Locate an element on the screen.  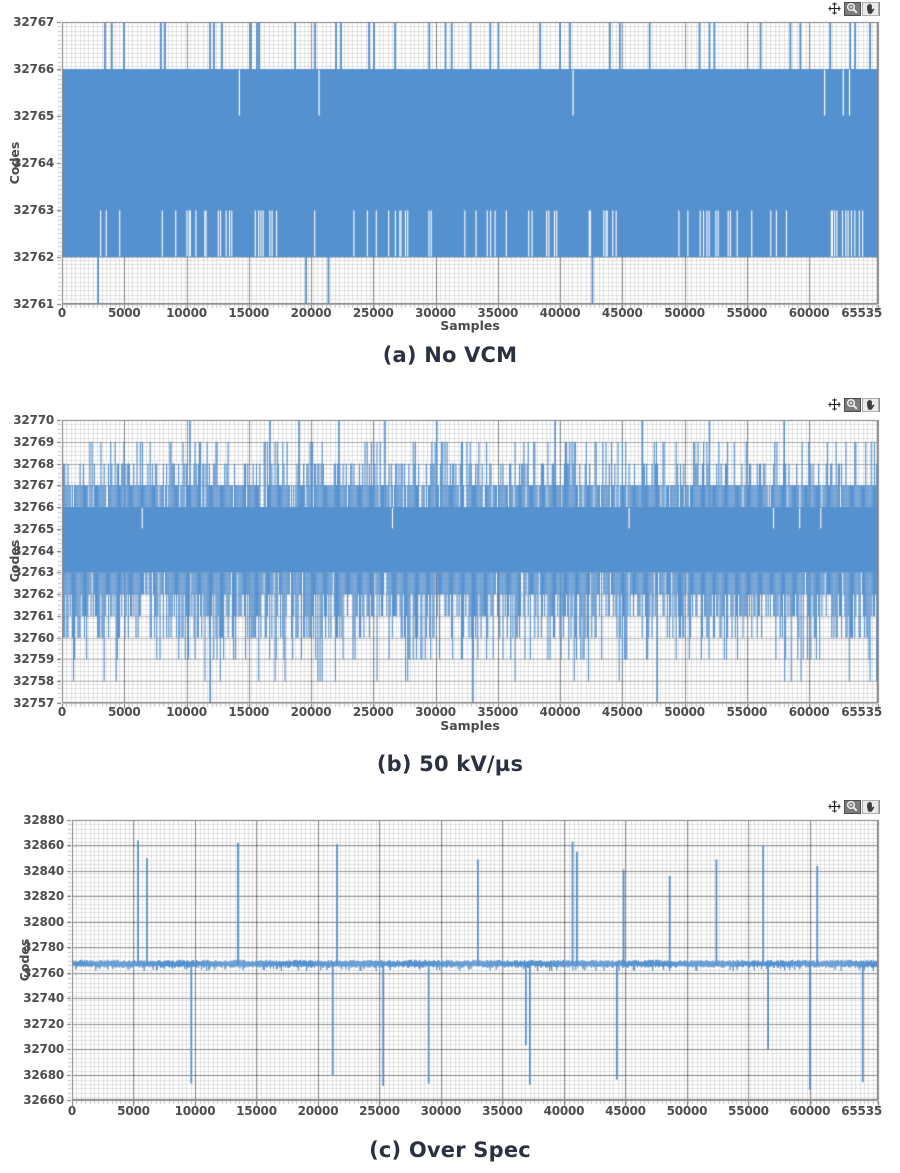
y-tick-label: 32700 is located at coordinates (43, 1049).